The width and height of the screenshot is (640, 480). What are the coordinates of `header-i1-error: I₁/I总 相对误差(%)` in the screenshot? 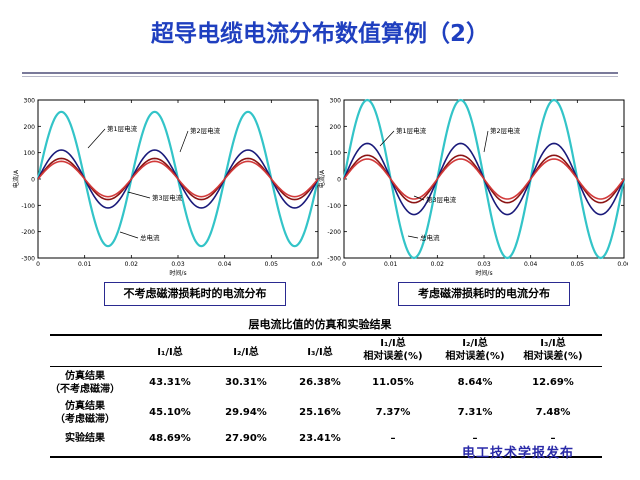 It's located at (393, 350).